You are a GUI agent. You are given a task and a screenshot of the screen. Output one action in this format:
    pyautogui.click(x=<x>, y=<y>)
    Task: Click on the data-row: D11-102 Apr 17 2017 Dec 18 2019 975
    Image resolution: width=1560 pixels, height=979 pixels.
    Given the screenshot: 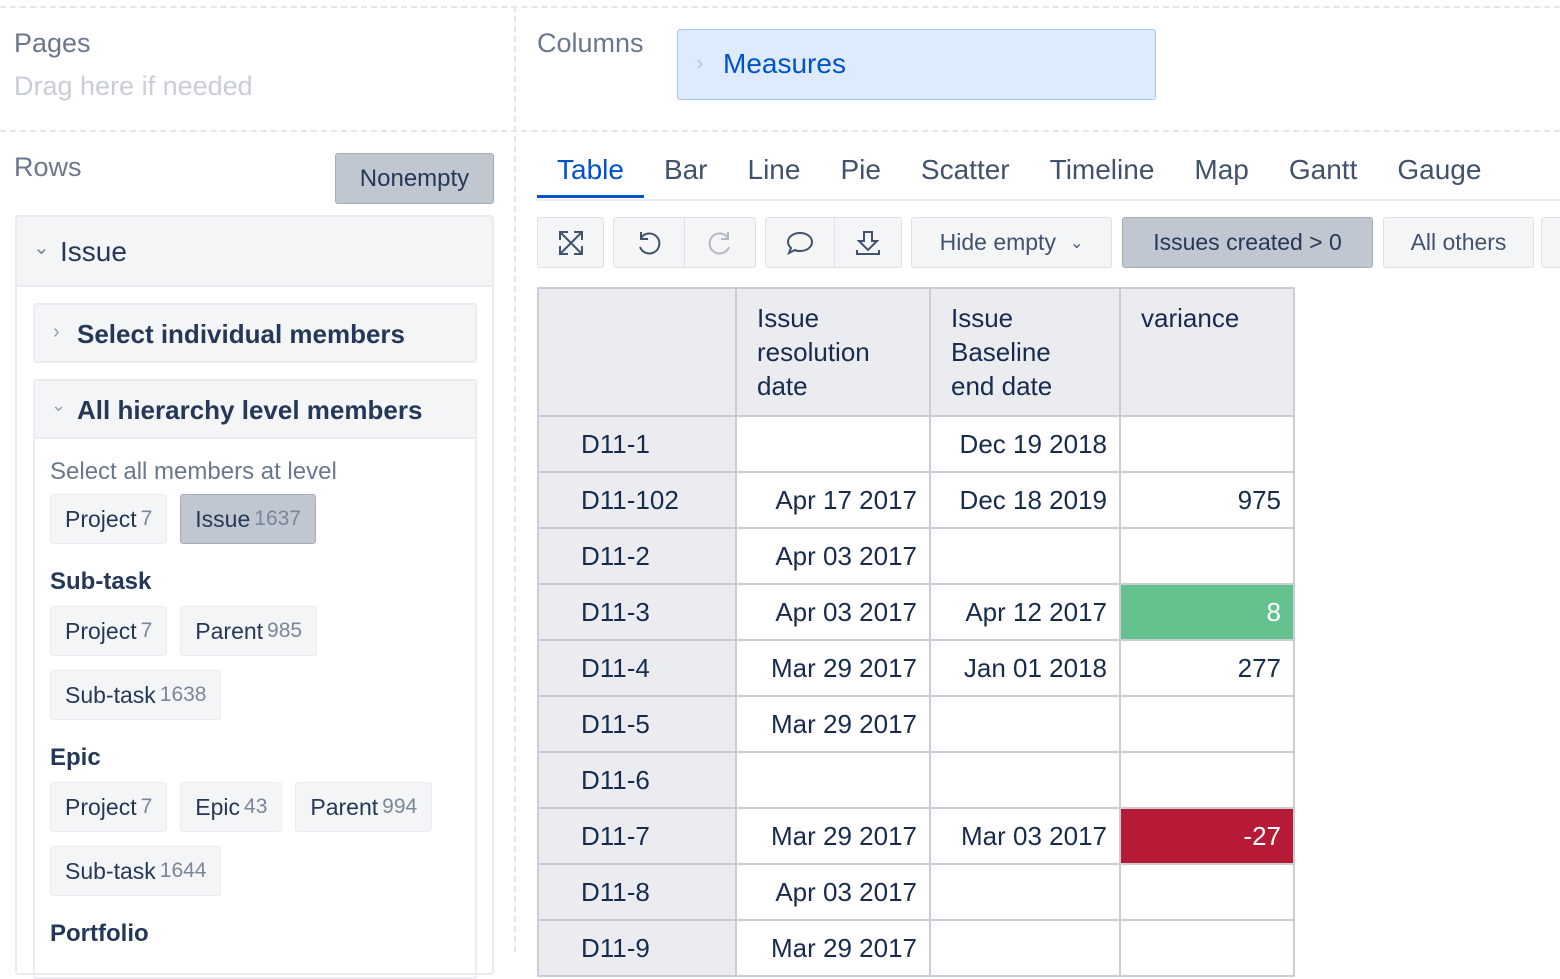 What is the action you would take?
    pyautogui.click(x=916, y=500)
    